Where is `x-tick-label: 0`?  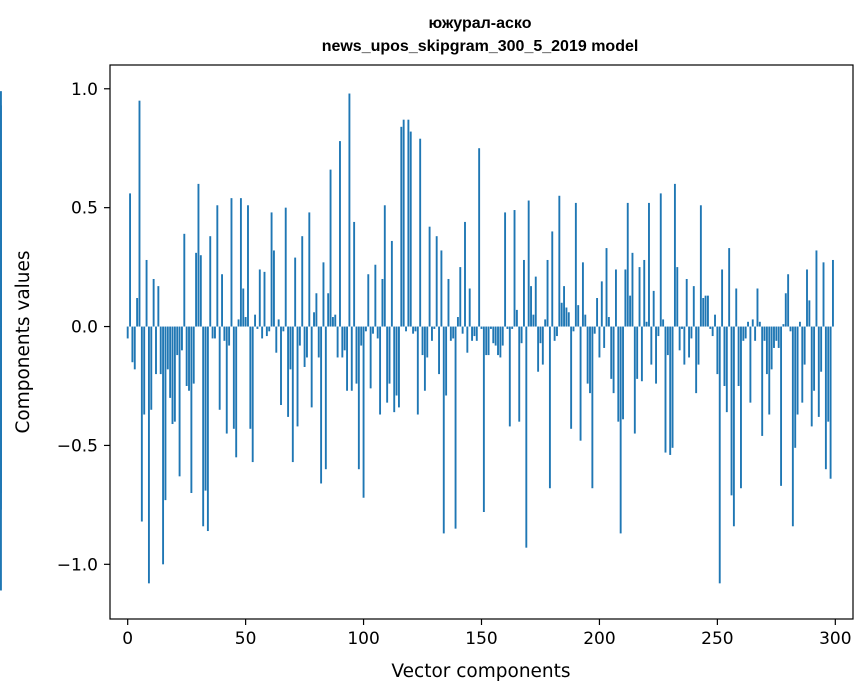 x-tick-label: 0 is located at coordinates (127, 639).